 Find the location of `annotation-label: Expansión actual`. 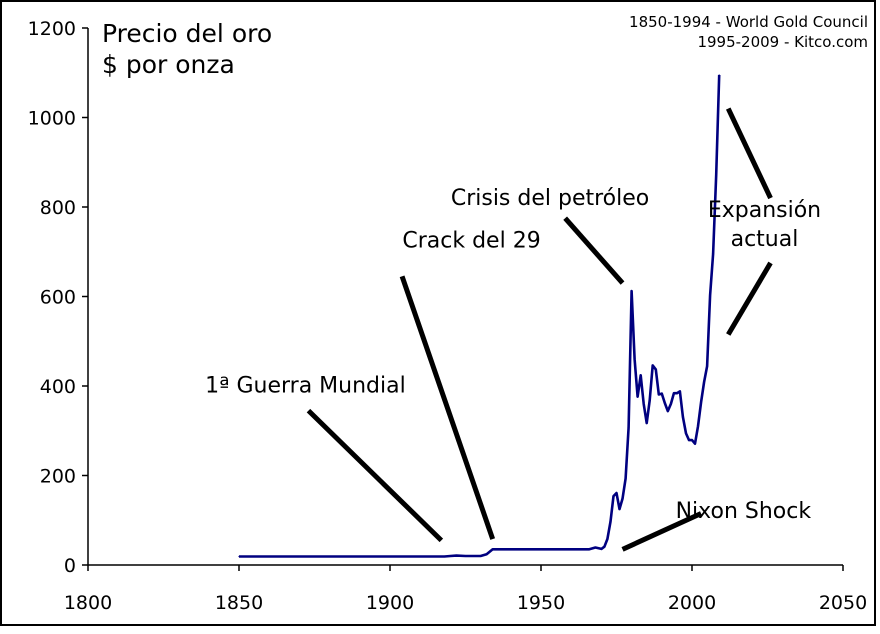

annotation-label: Expansión actual is located at coordinates (764, 225).